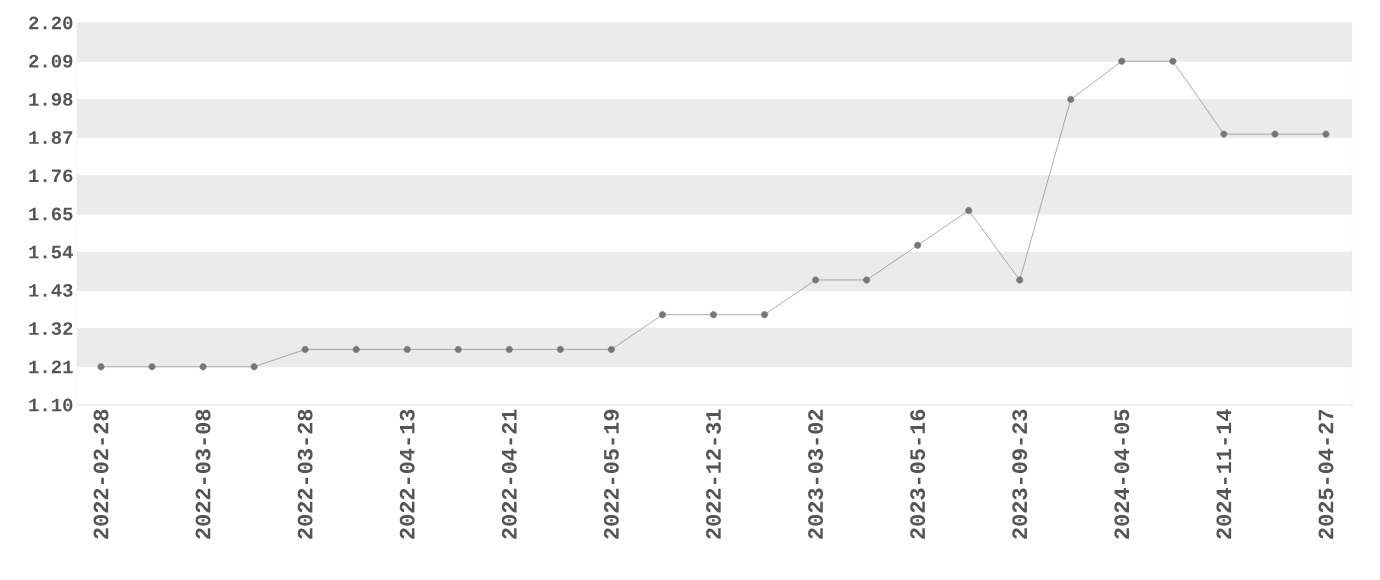 The height and width of the screenshot is (580, 1380). Describe the element at coordinates (1326, 474) in the screenshot. I see `x-tick-label: 2025-04-27` at that location.